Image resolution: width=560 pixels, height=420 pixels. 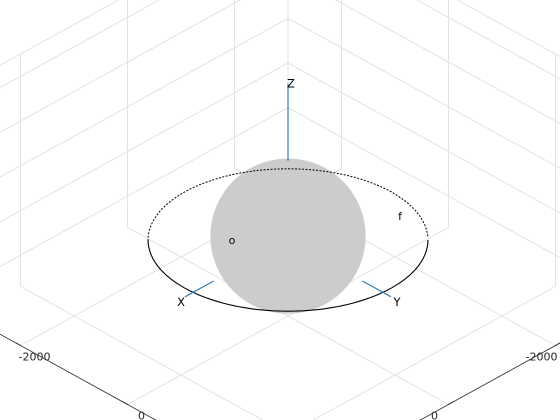 What do you see at coordinates (434, 414) in the screenshot?
I see `x-tick-label: 0` at bounding box center [434, 414].